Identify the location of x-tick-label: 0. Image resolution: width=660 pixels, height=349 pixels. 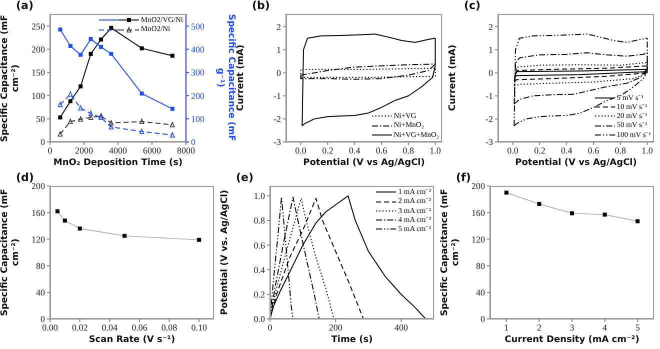
(50, 150).